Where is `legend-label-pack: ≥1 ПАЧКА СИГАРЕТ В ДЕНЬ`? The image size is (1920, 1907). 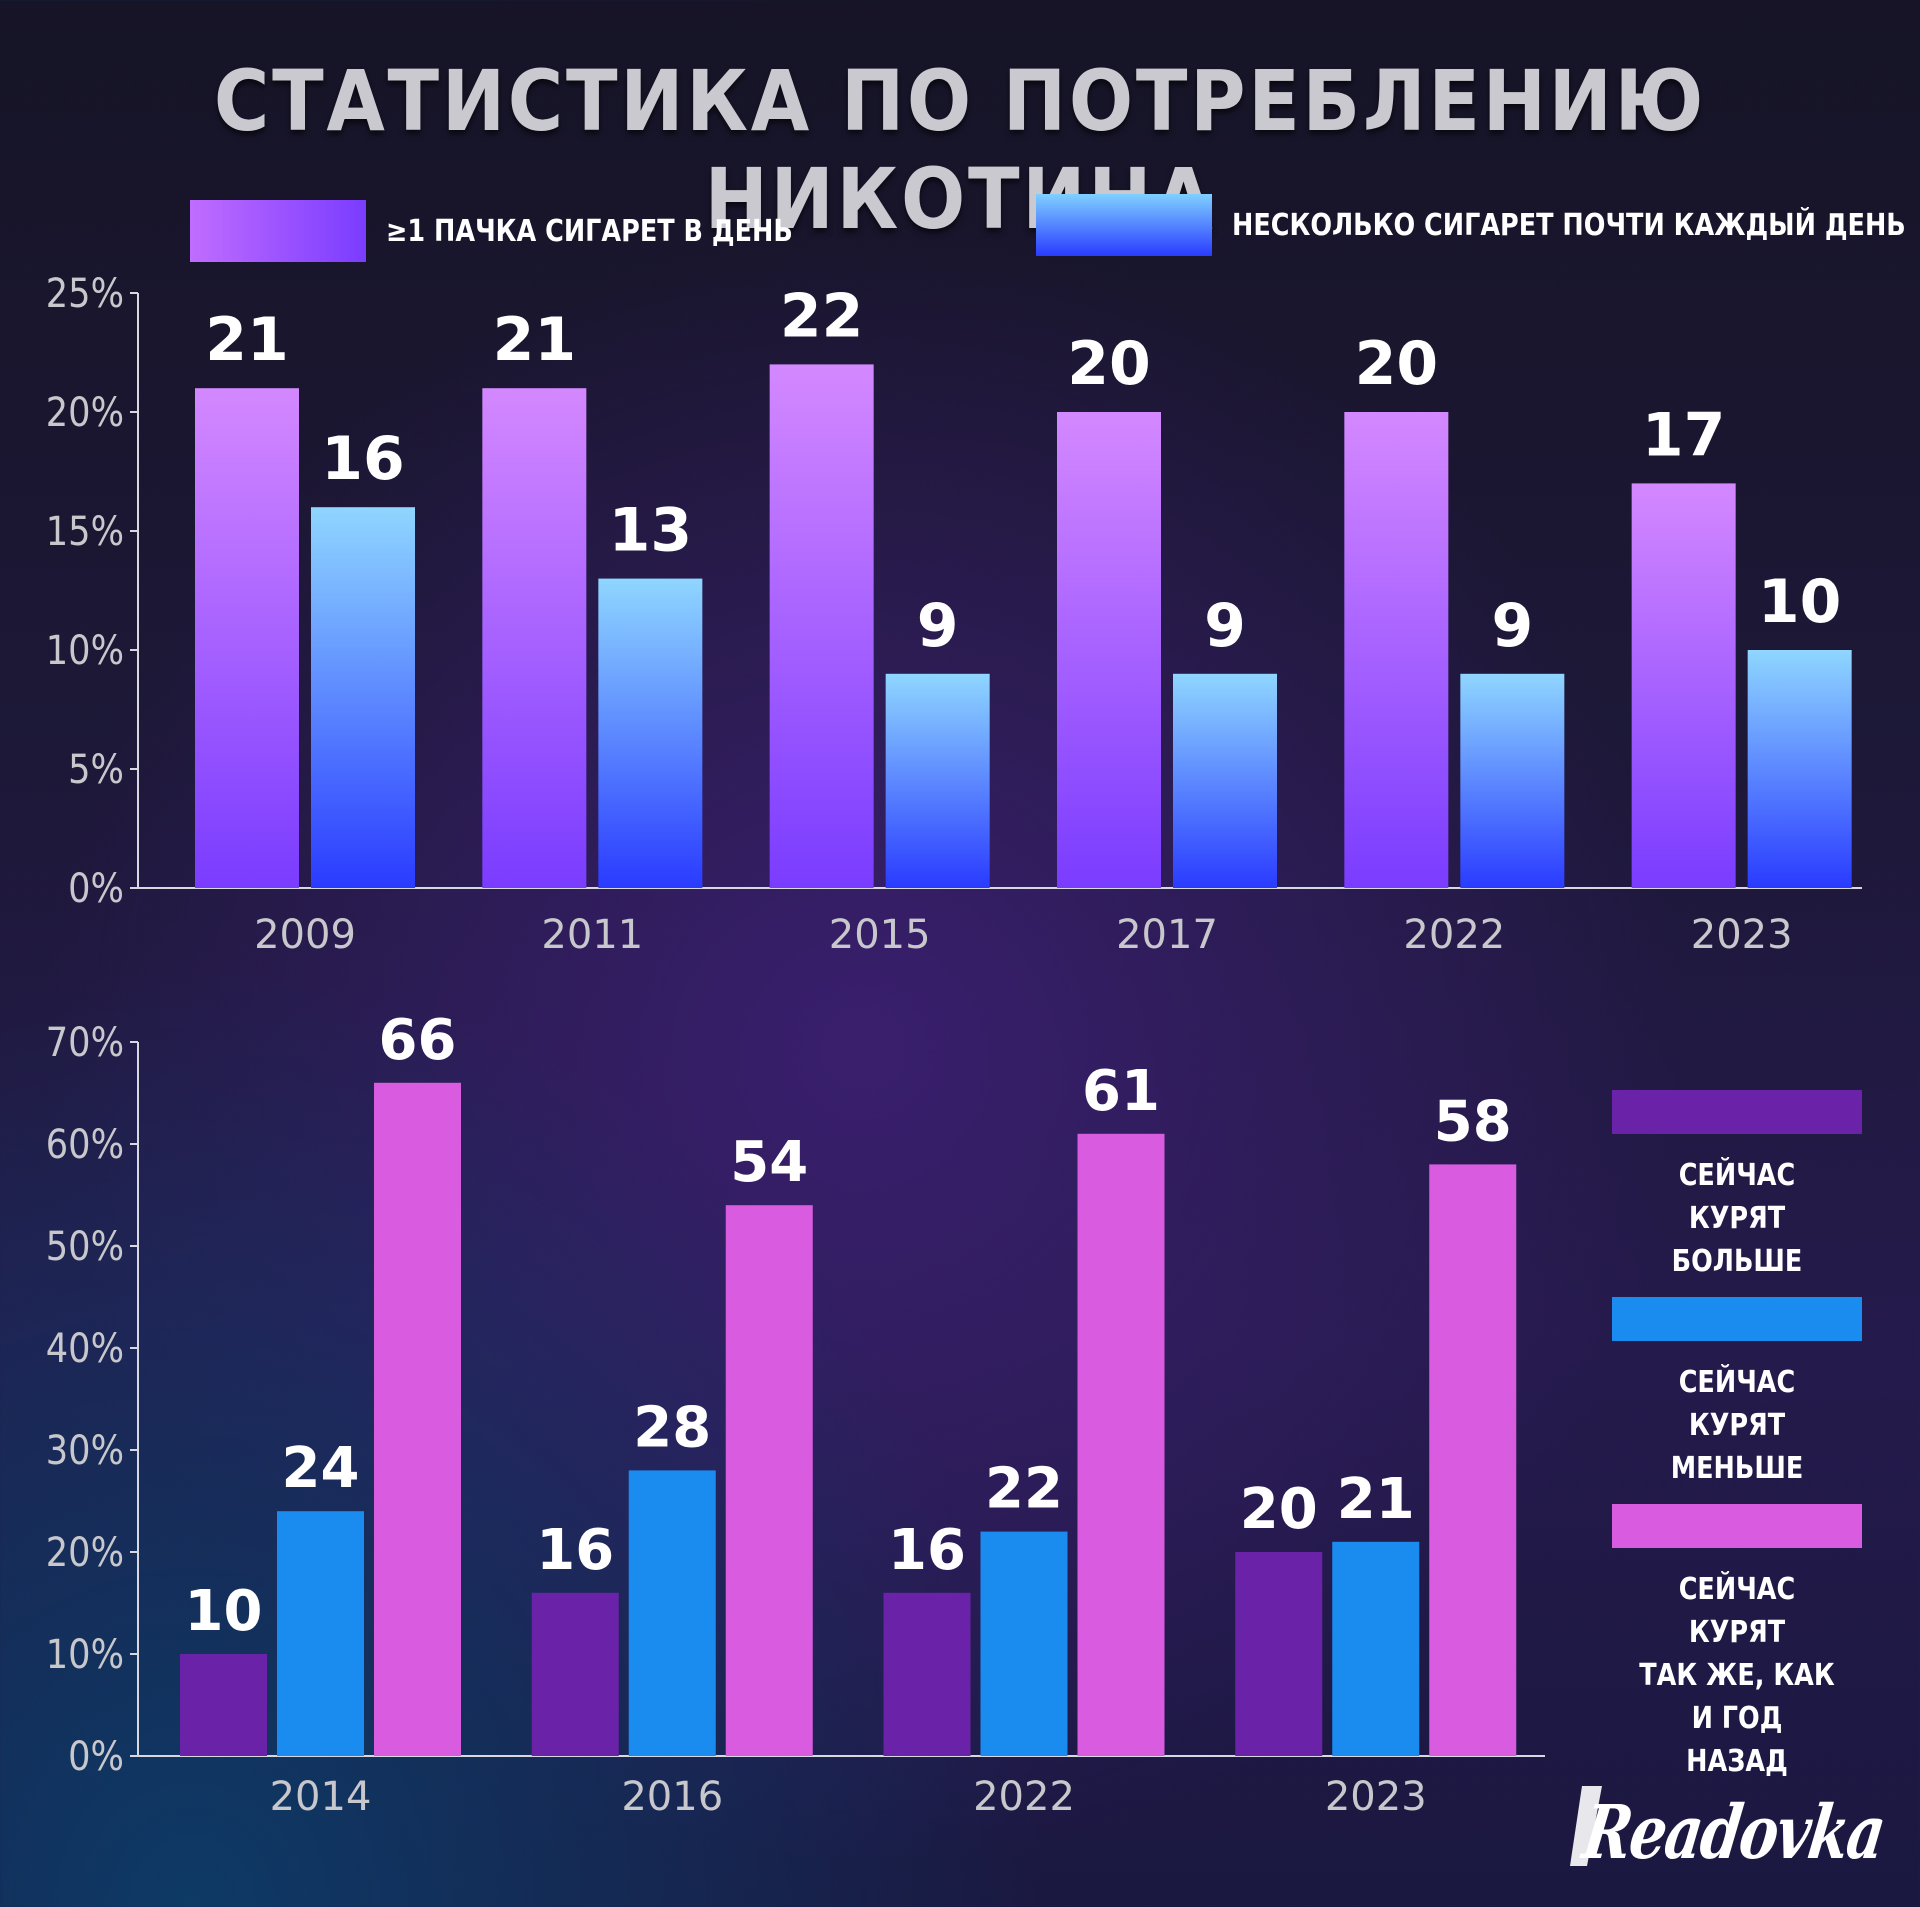
legend-label-pack: ≥1 ПАЧКА СИГАРЕТ В ДЕНЬ is located at coordinates (589, 231).